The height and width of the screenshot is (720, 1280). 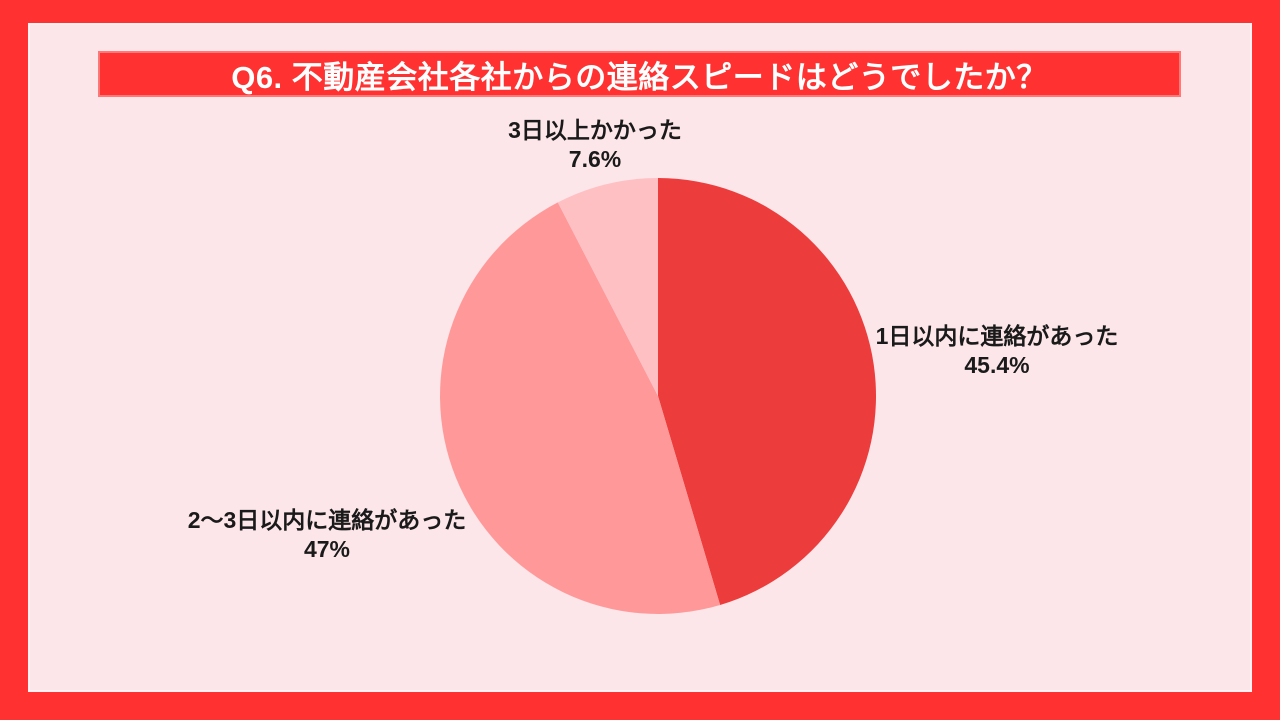 I want to click on slice-percent: 7.6%, so click(x=595, y=159).